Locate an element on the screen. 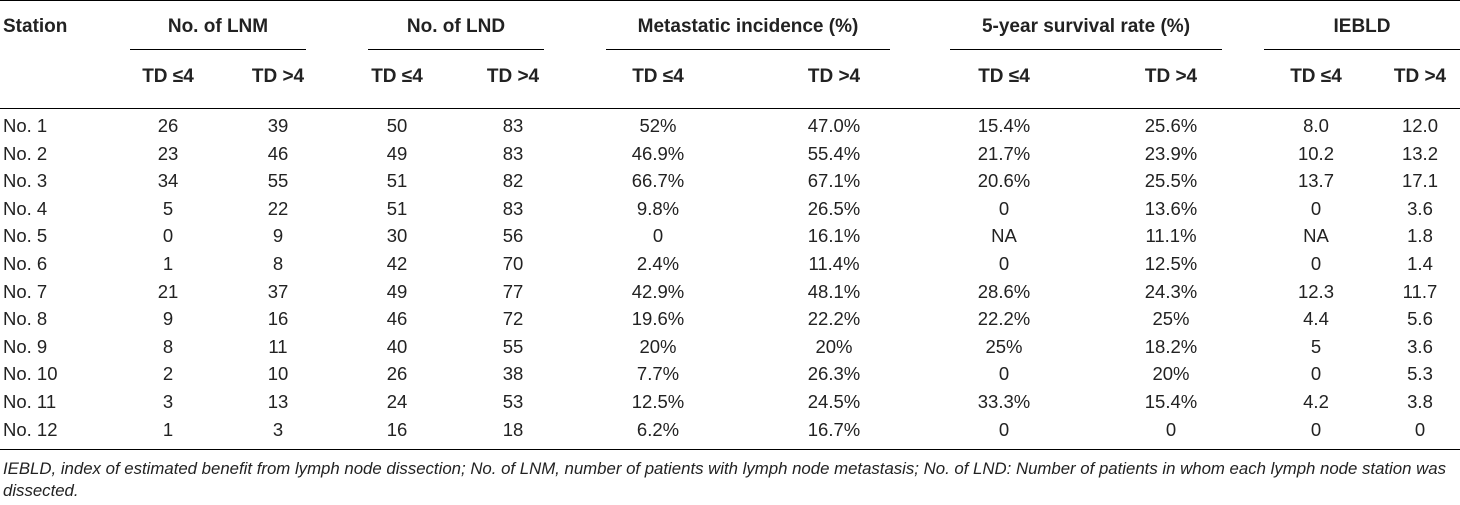  header-group-iebld: IEBLD is located at coordinates (1362, 26).